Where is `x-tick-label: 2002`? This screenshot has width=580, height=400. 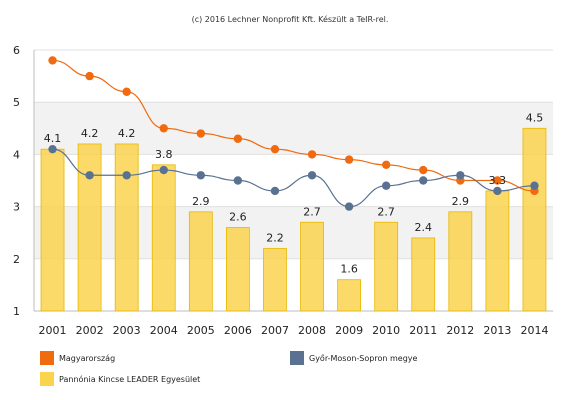 x-tick-label: 2002 is located at coordinates (90, 330).